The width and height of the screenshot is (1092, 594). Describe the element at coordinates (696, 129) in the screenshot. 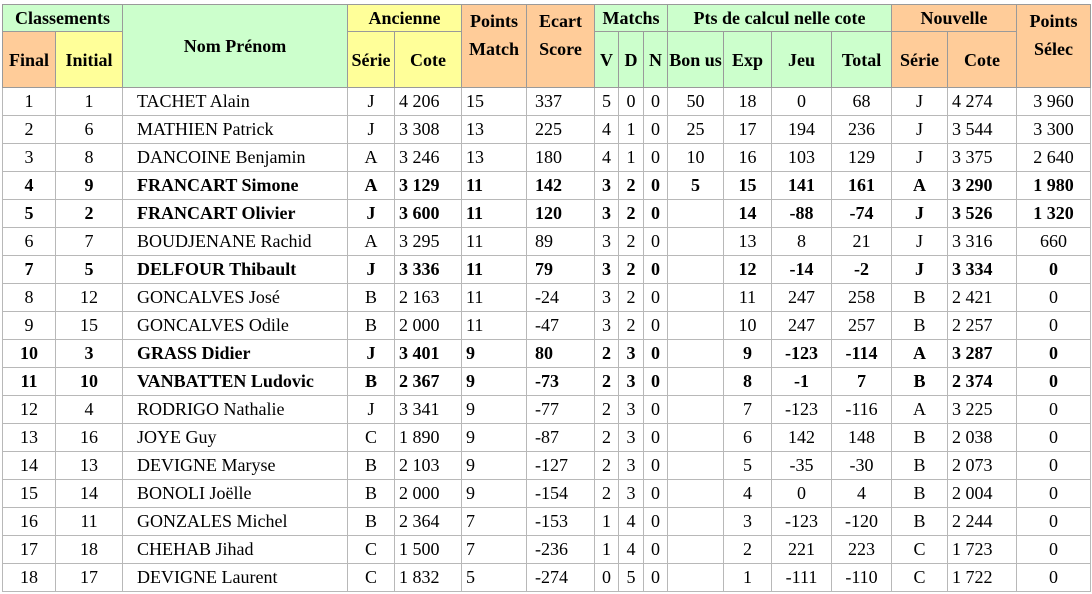

I see `cell-bonus: 25` at that location.